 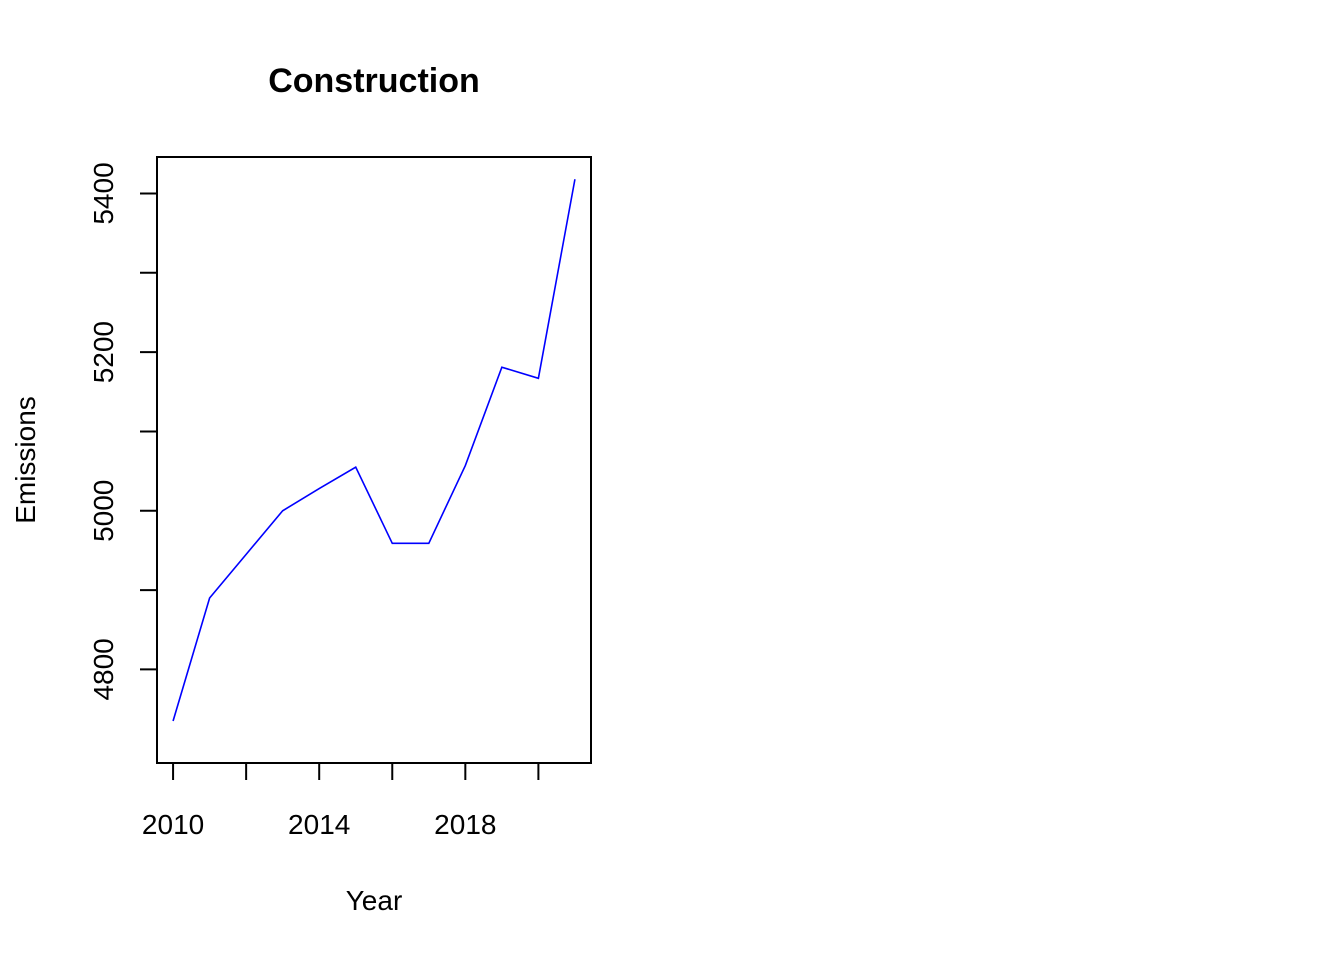 What do you see at coordinates (25, 460) in the screenshot?
I see `y-axis-label: Emissions` at bounding box center [25, 460].